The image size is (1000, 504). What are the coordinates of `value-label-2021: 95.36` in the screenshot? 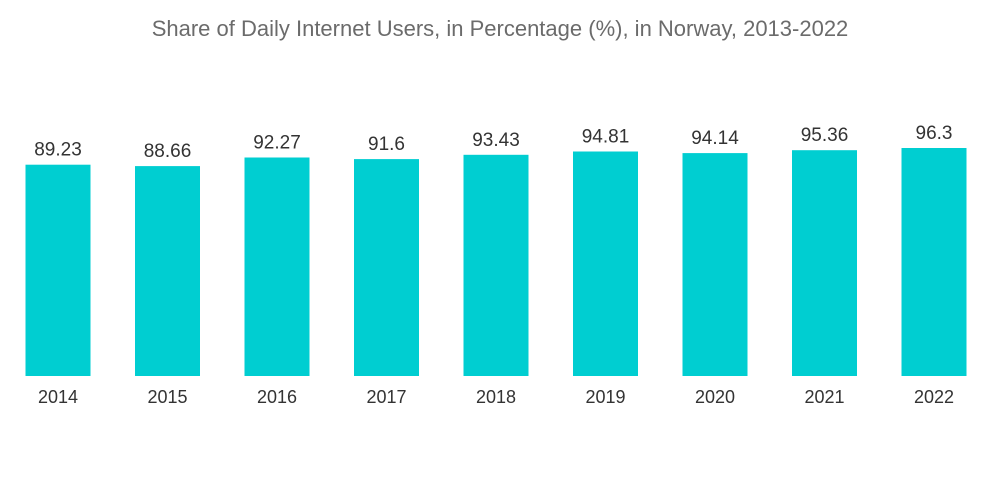 It's located at (825, 135).